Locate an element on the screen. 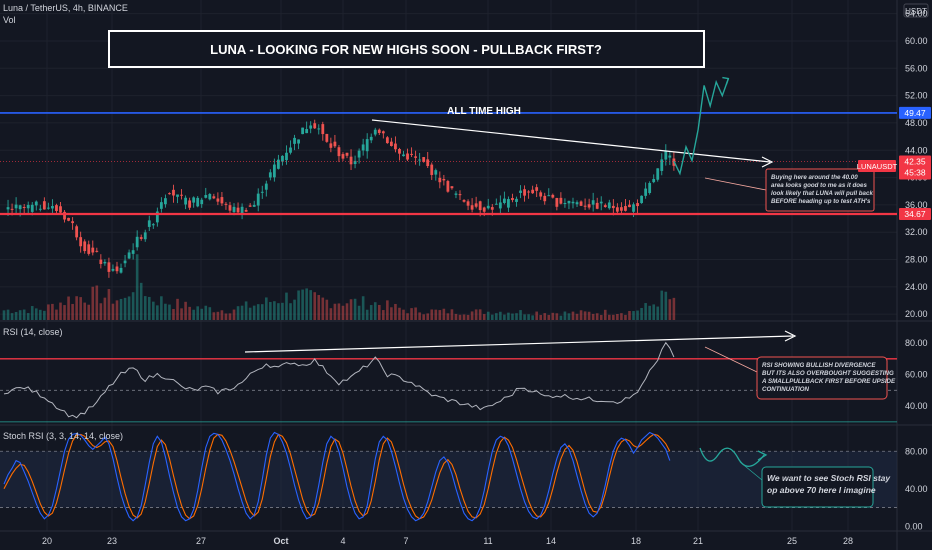 This screenshot has height=550, width=932. volume-bars is located at coordinates (339, 287).